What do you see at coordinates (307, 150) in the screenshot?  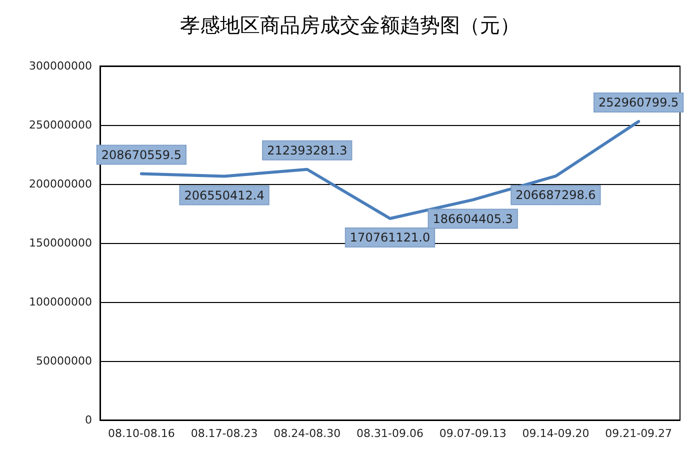 I see `data-label: 212393281.3` at bounding box center [307, 150].